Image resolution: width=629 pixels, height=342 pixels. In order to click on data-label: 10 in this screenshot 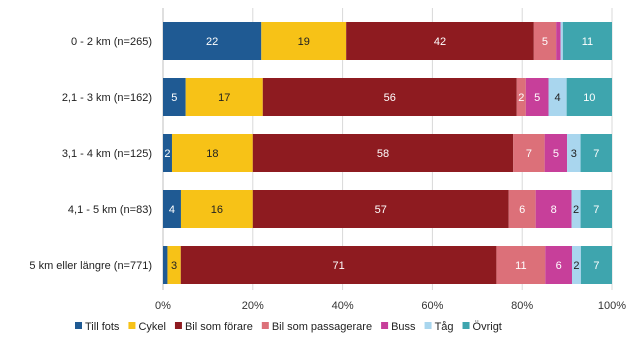, I will do `click(589, 98)`.